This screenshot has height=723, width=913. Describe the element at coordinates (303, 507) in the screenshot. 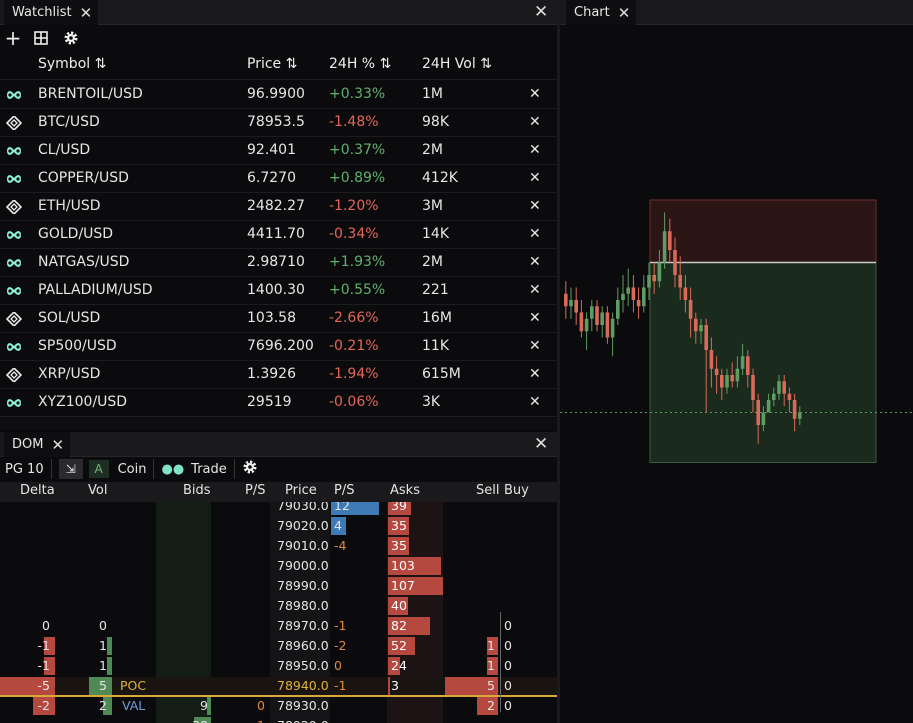

I see `price-cell: 79030.0` at that location.